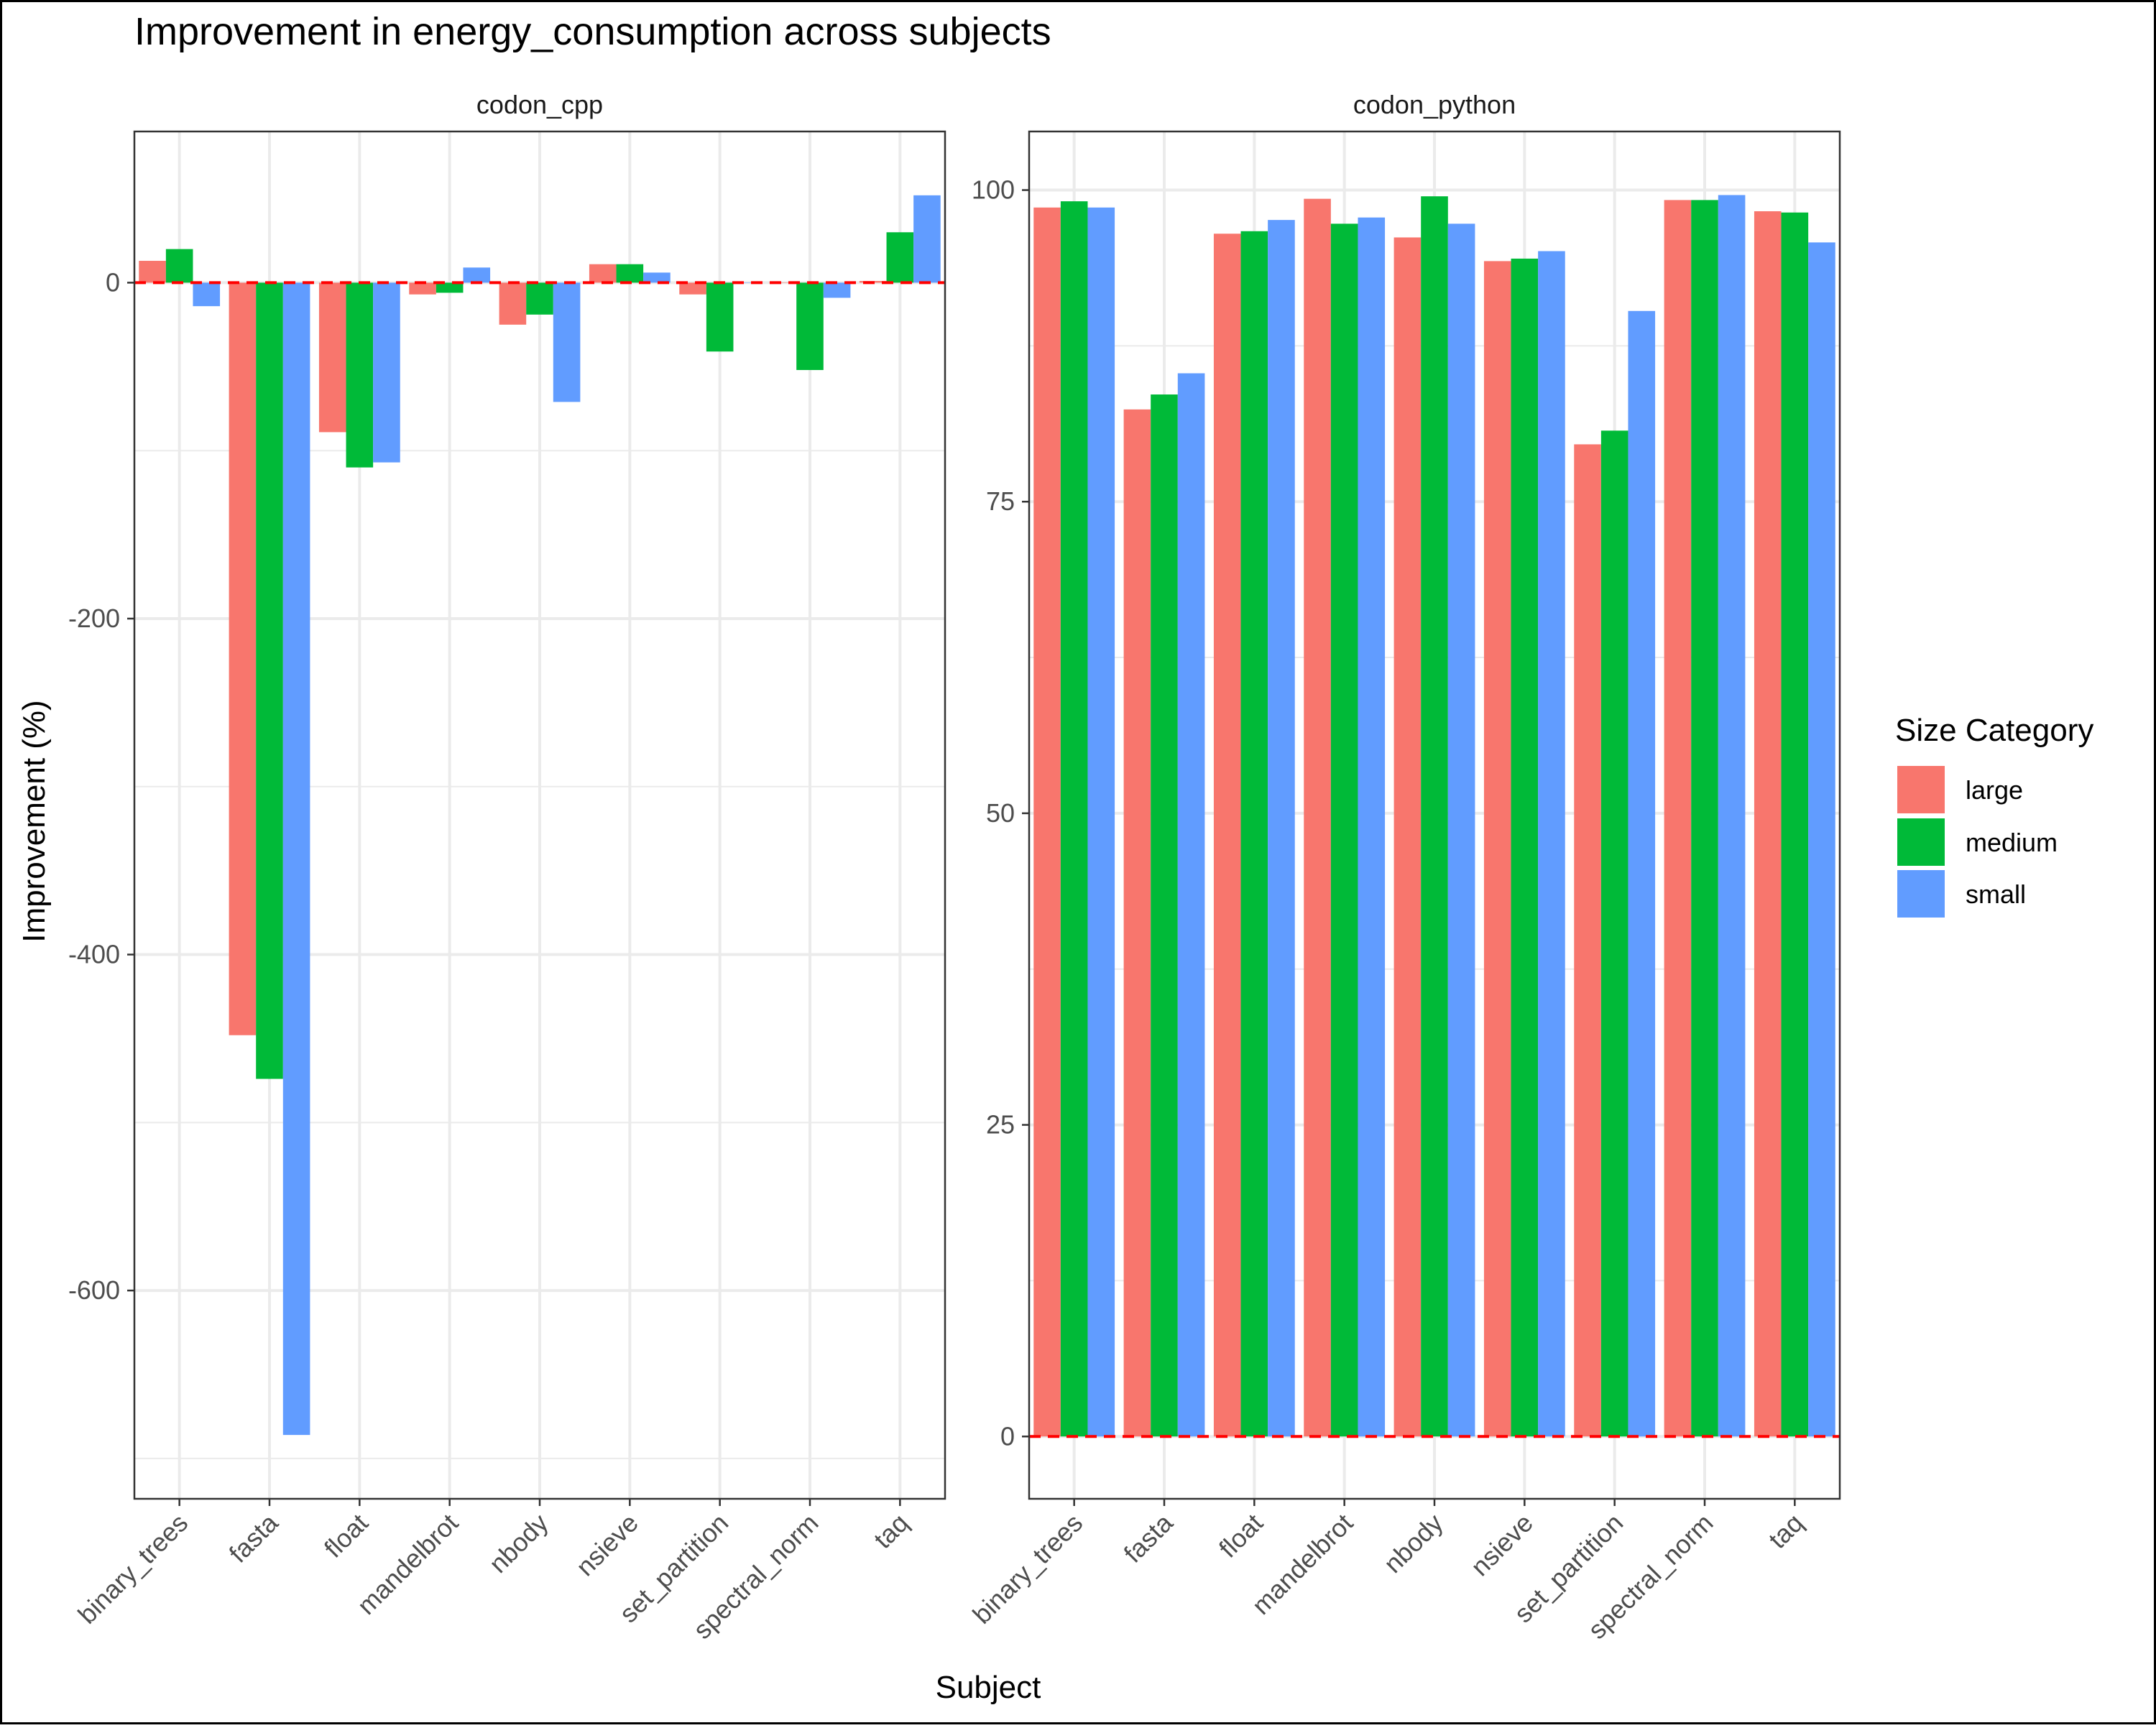 The image size is (2156, 1728). What do you see at coordinates (1768, 824) in the screenshot?
I see `bar-large-taq` at bounding box center [1768, 824].